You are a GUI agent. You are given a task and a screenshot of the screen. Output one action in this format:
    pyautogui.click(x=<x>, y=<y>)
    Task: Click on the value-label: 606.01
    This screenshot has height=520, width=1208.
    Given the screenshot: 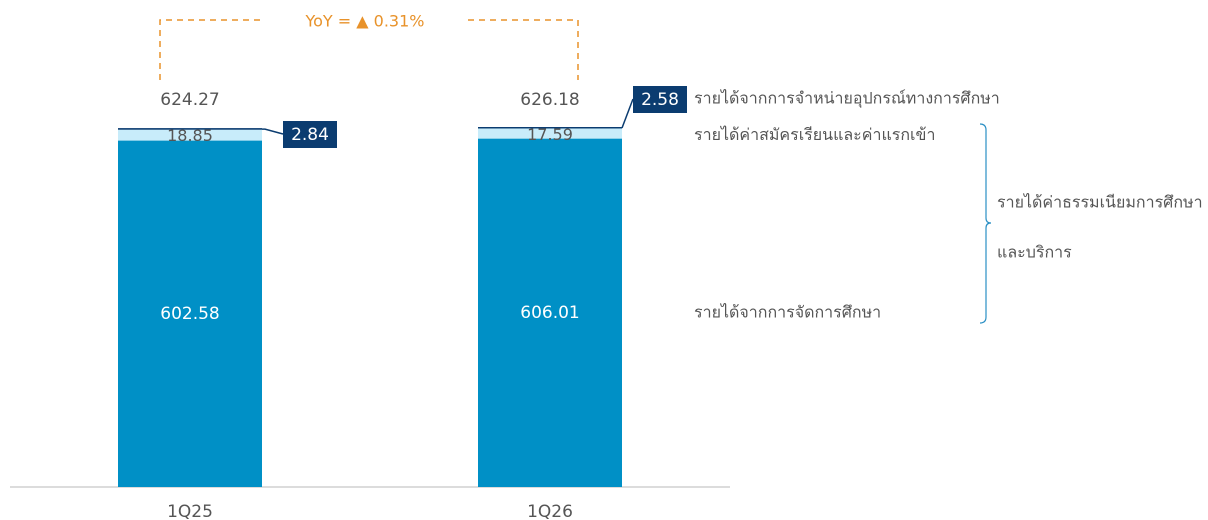 What is the action you would take?
    pyautogui.click(x=549, y=313)
    